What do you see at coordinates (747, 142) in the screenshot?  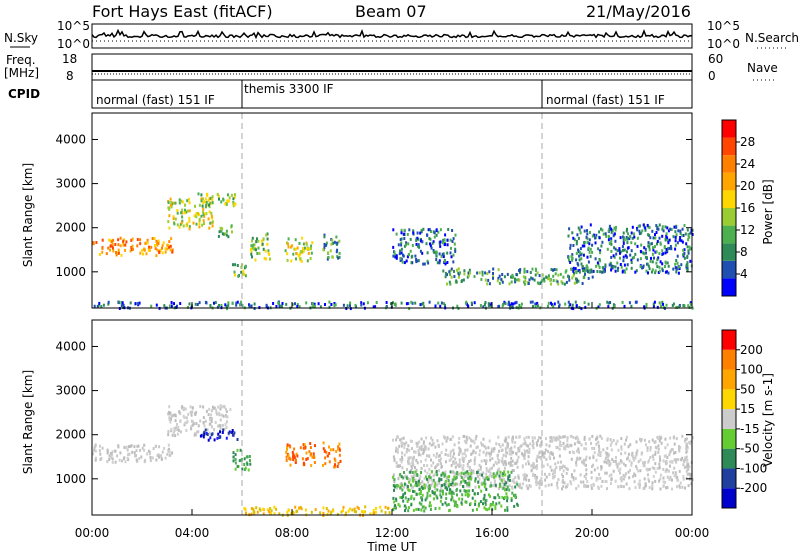 I see `colorbar-tick-label: 28` at bounding box center [747, 142].